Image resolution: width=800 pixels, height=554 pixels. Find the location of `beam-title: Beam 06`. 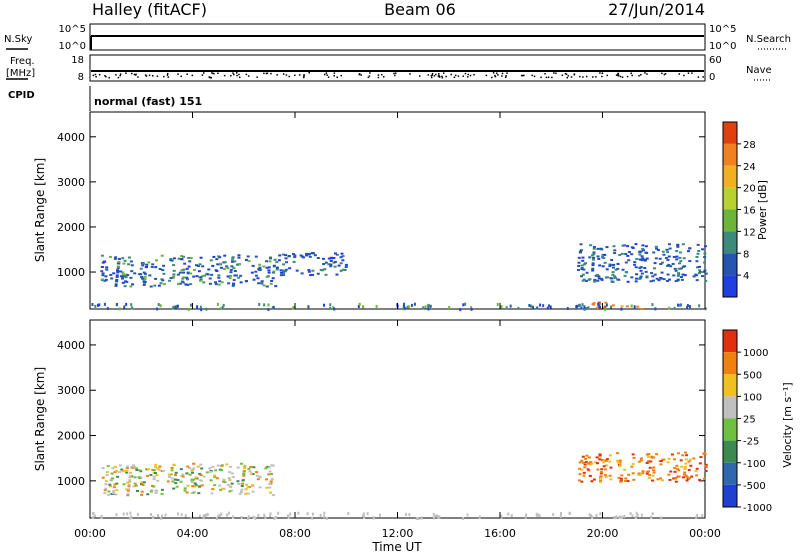

beam-title: Beam 06 is located at coordinates (420, 9).